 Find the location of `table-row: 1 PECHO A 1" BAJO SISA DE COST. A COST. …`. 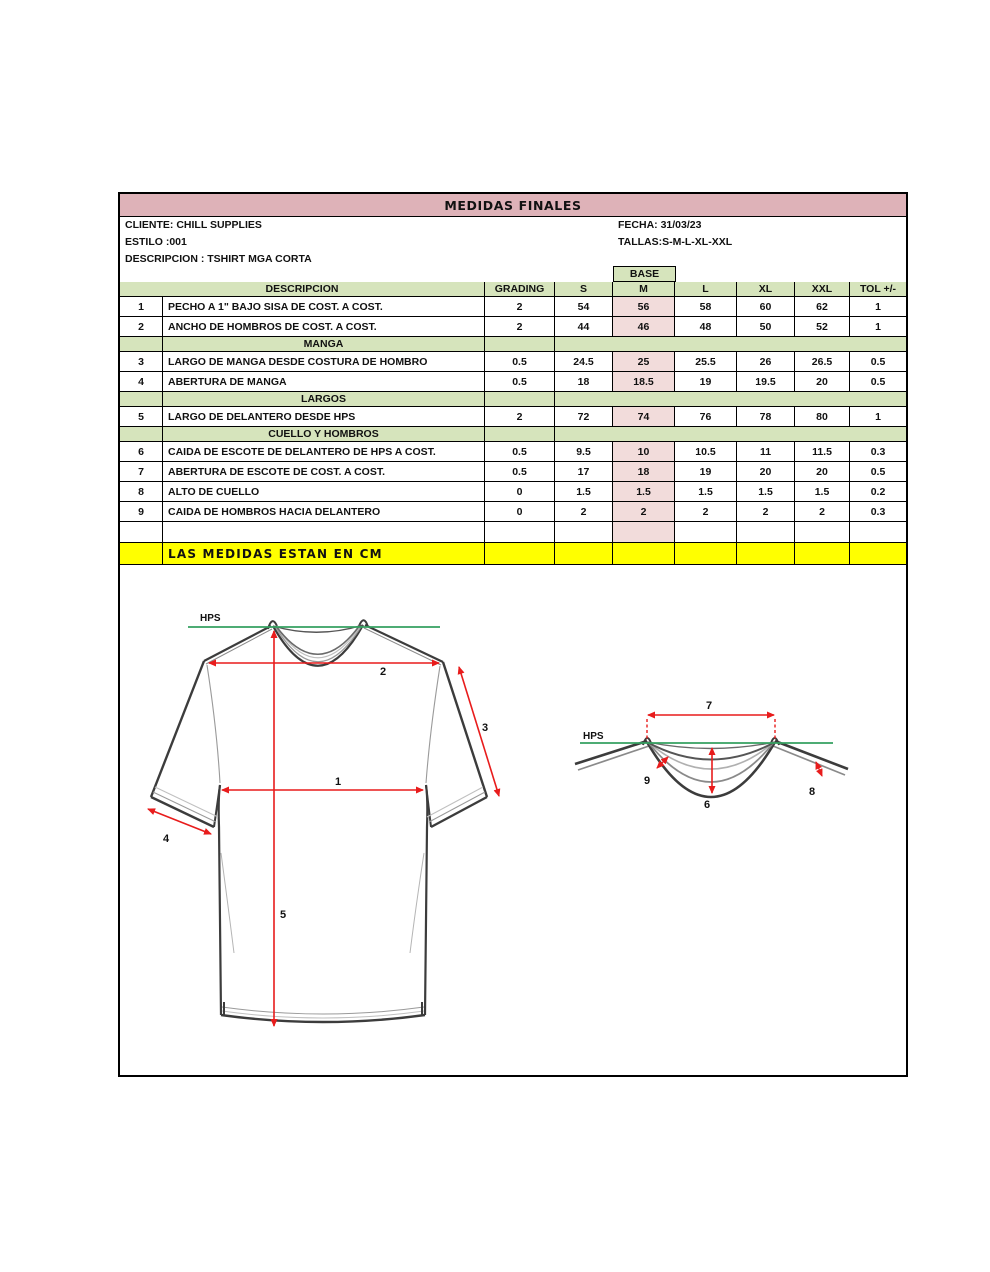

table-row: 1 PECHO A 1" BAJO SISA DE COST. A COST. … is located at coordinates (513, 307).